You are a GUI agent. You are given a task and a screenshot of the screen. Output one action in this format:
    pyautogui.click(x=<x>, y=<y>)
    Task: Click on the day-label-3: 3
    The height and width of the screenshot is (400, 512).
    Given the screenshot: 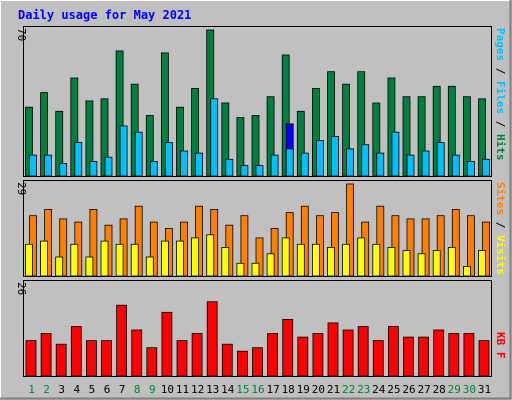 What is the action you would take?
    pyautogui.click(x=61, y=389)
    